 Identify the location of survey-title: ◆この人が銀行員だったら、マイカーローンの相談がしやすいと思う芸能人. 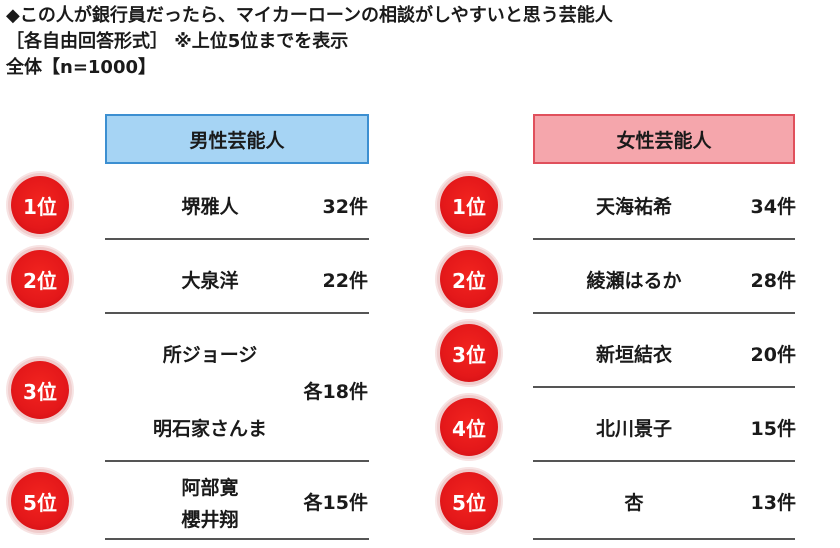
(309, 15).